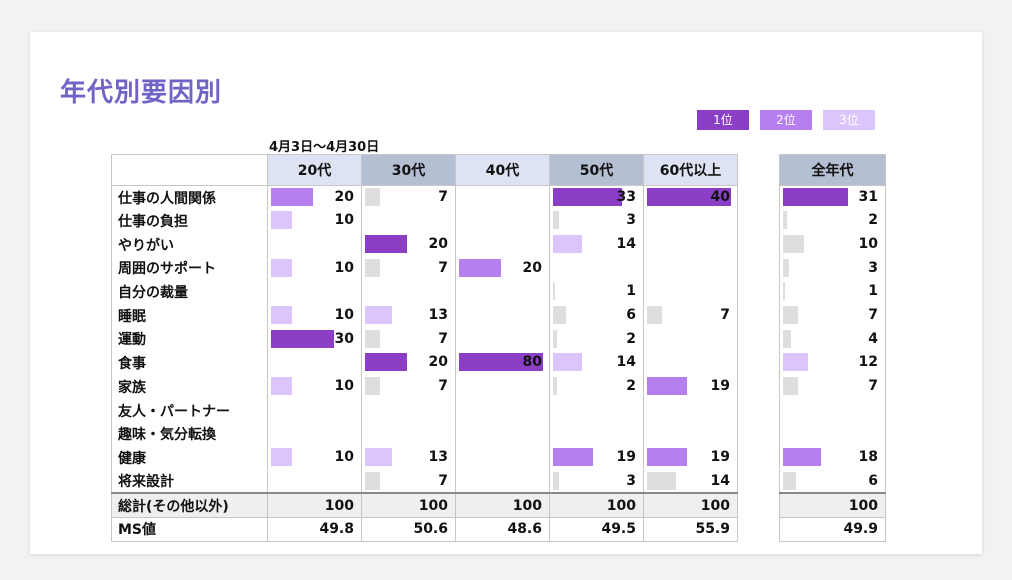  What do you see at coordinates (690, 170) in the screenshot?
I see `column-header: 60代以上` at bounding box center [690, 170].